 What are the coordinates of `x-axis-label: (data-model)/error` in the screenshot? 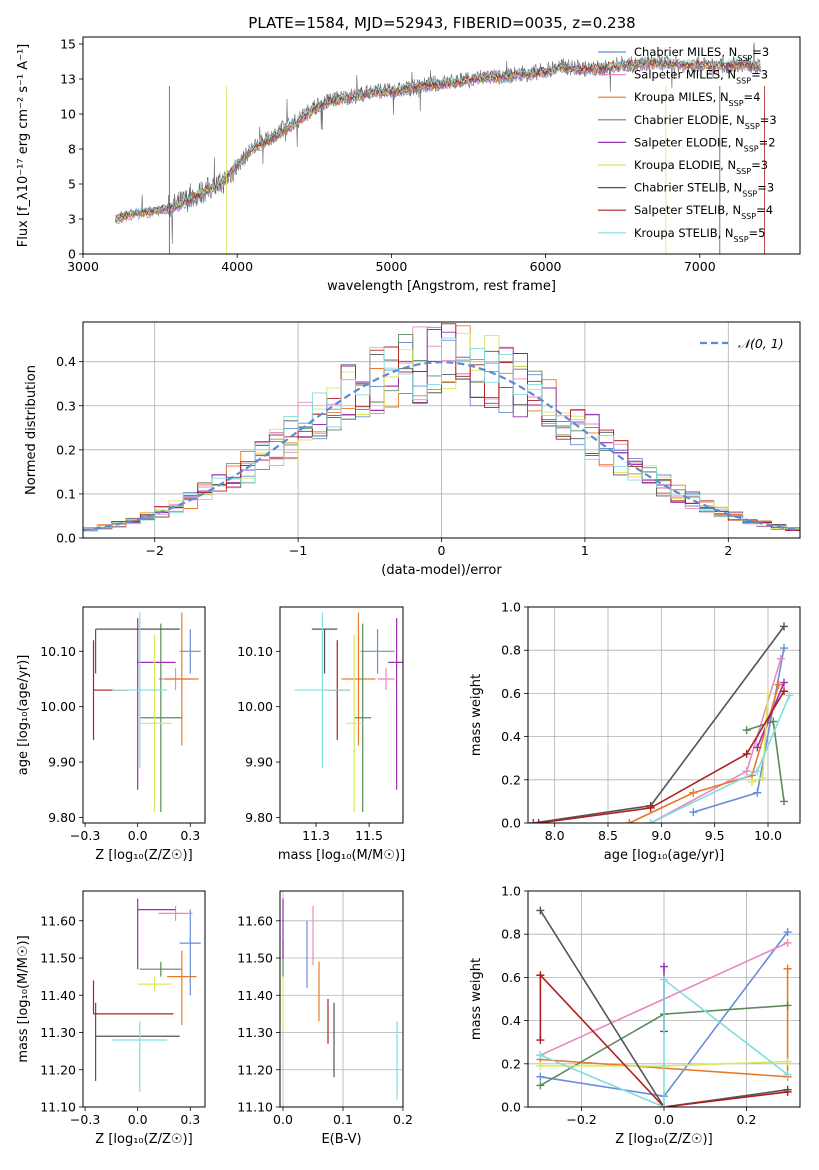 It's located at (441, 570).